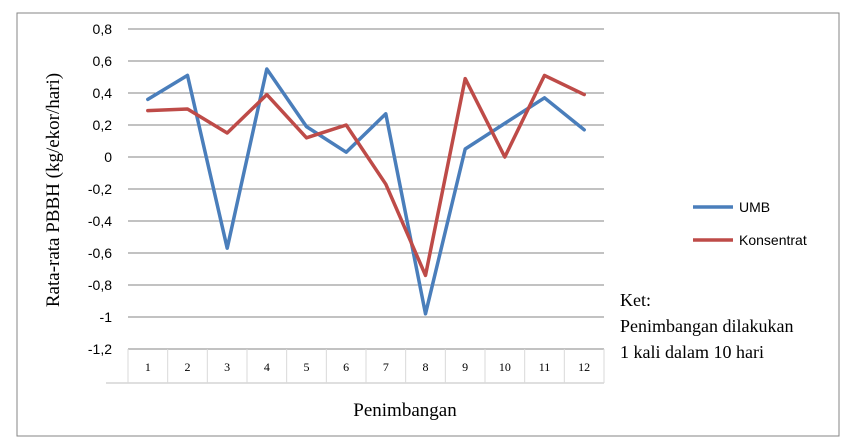 This screenshot has width=854, height=443. What do you see at coordinates (386, 367) in the screenshot?
I see `x-tick-label: 7` at bounding box center [386, 367].